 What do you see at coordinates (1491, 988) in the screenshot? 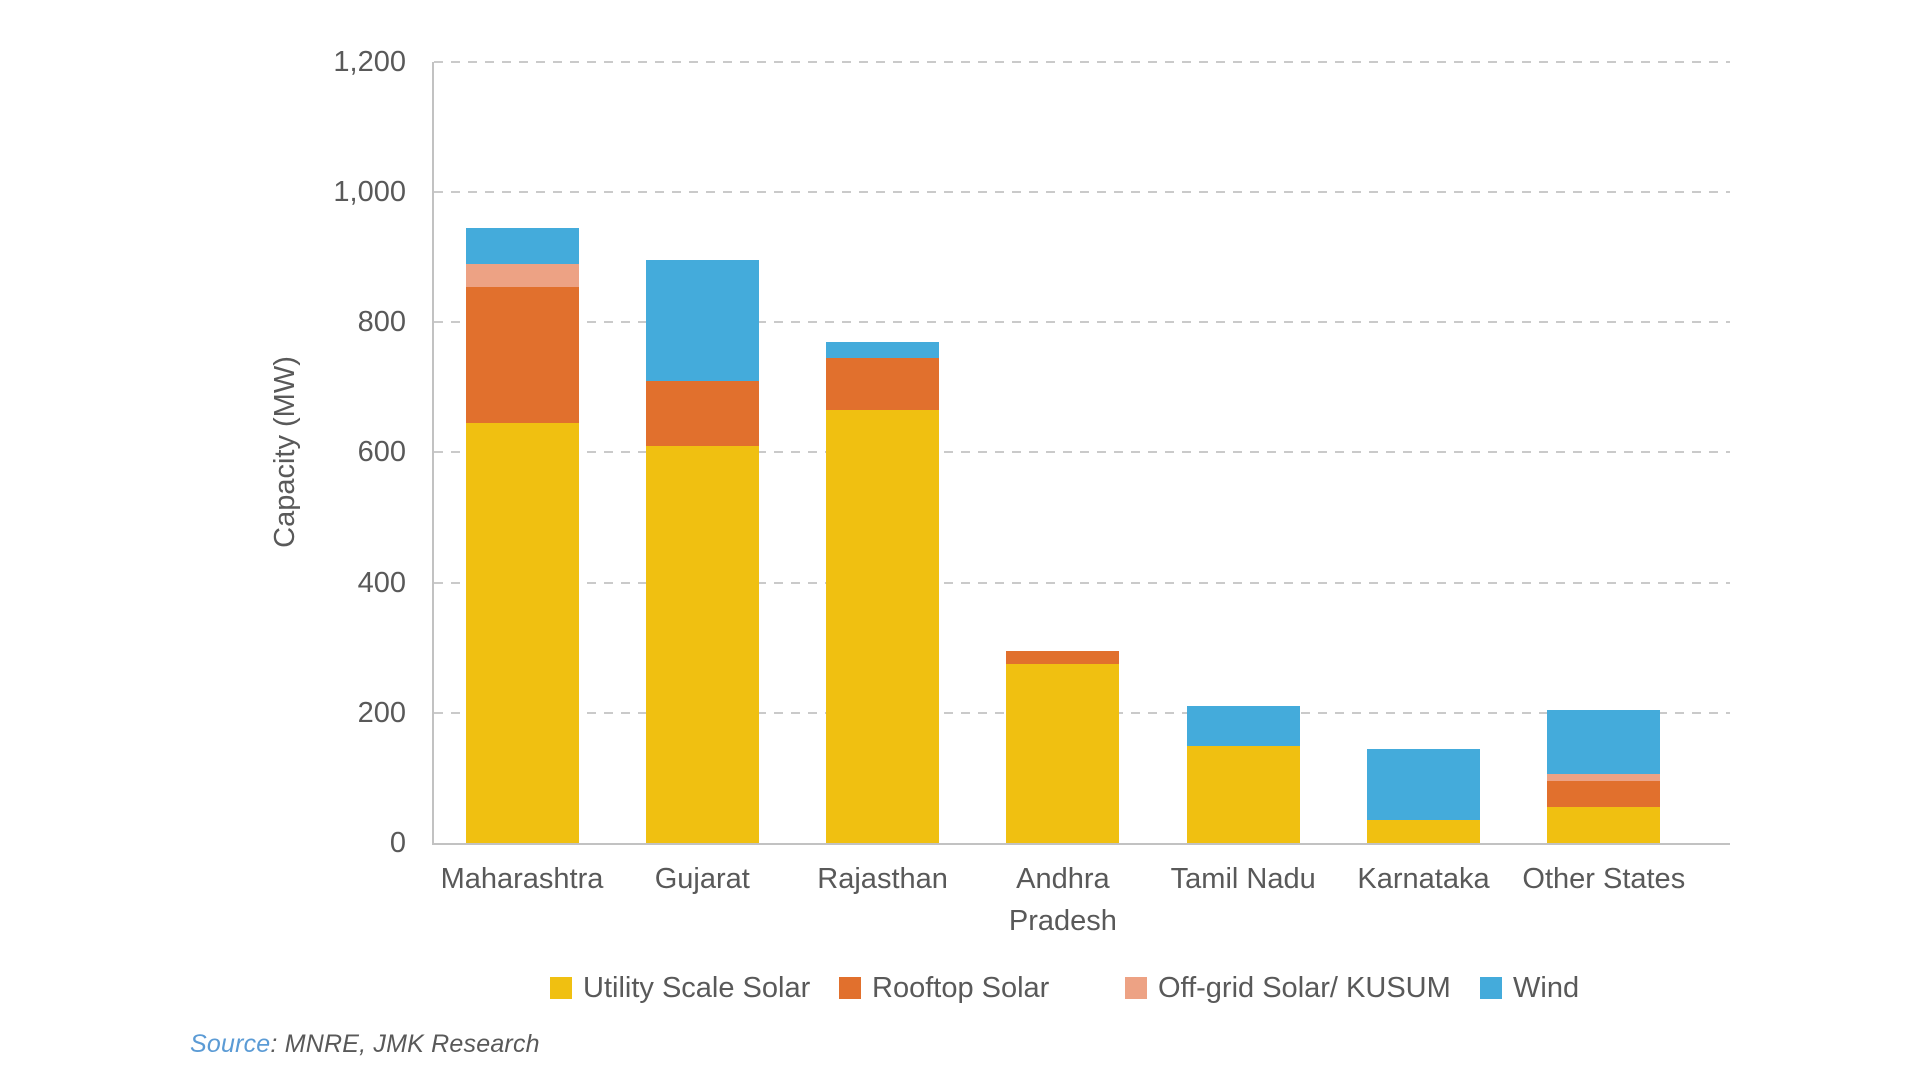
I see `legend-swatch-wind` at bounding box center [1491, 988].